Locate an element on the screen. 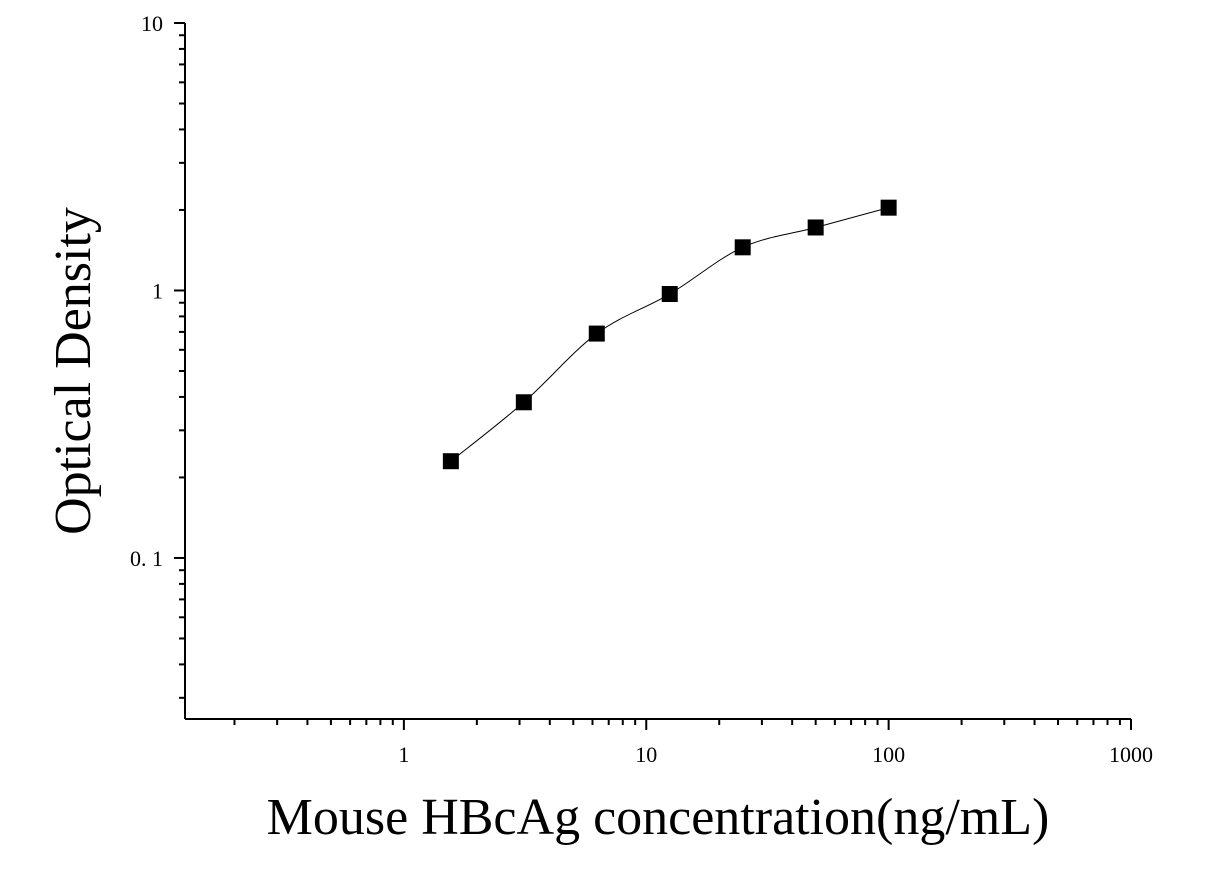 The height and width of the screenshot is (869, 1219). y-tick-label: 1 is located at coordinates (157, 290).